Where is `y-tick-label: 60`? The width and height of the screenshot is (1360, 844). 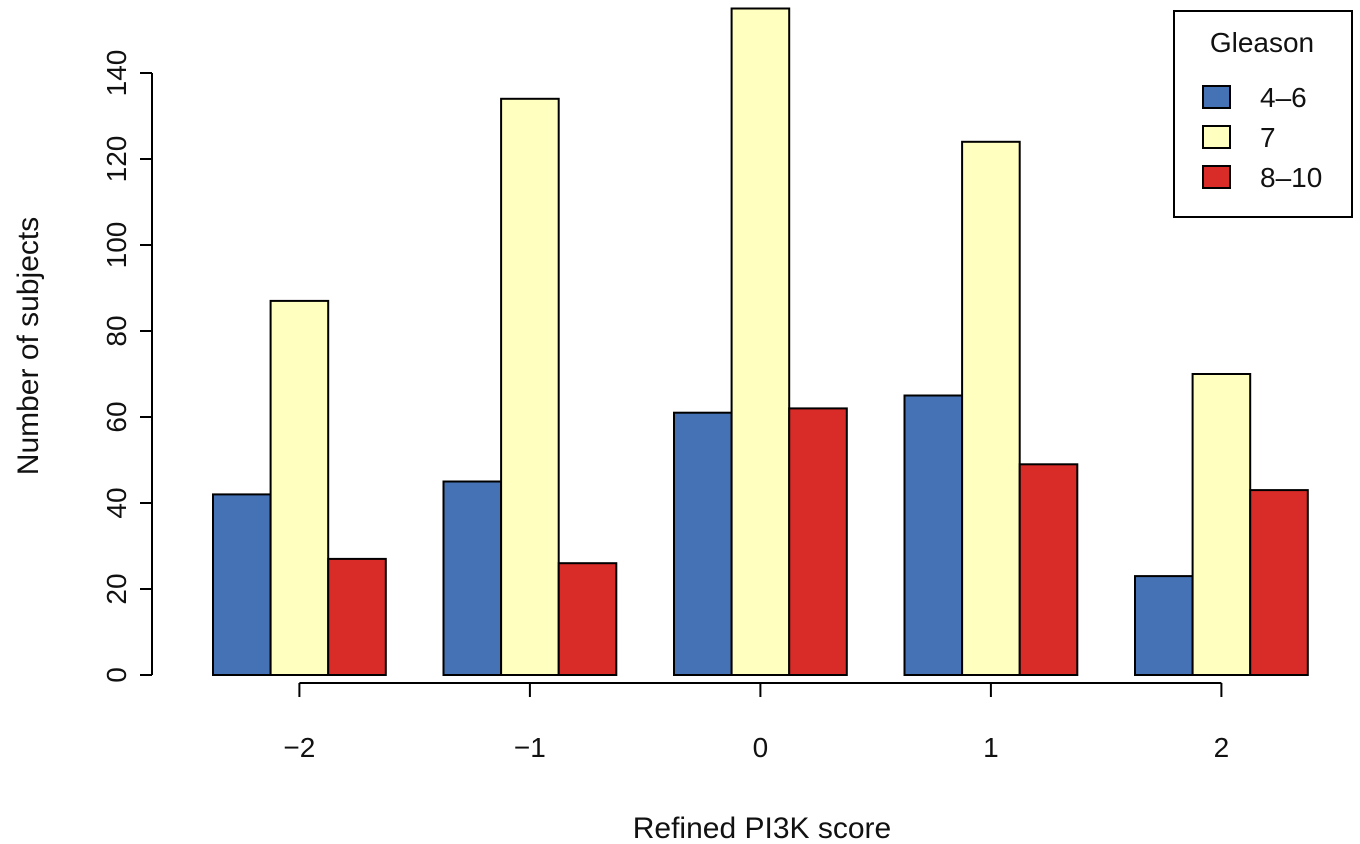
y-tick-label: 60 is located at coordinates (116, 416).